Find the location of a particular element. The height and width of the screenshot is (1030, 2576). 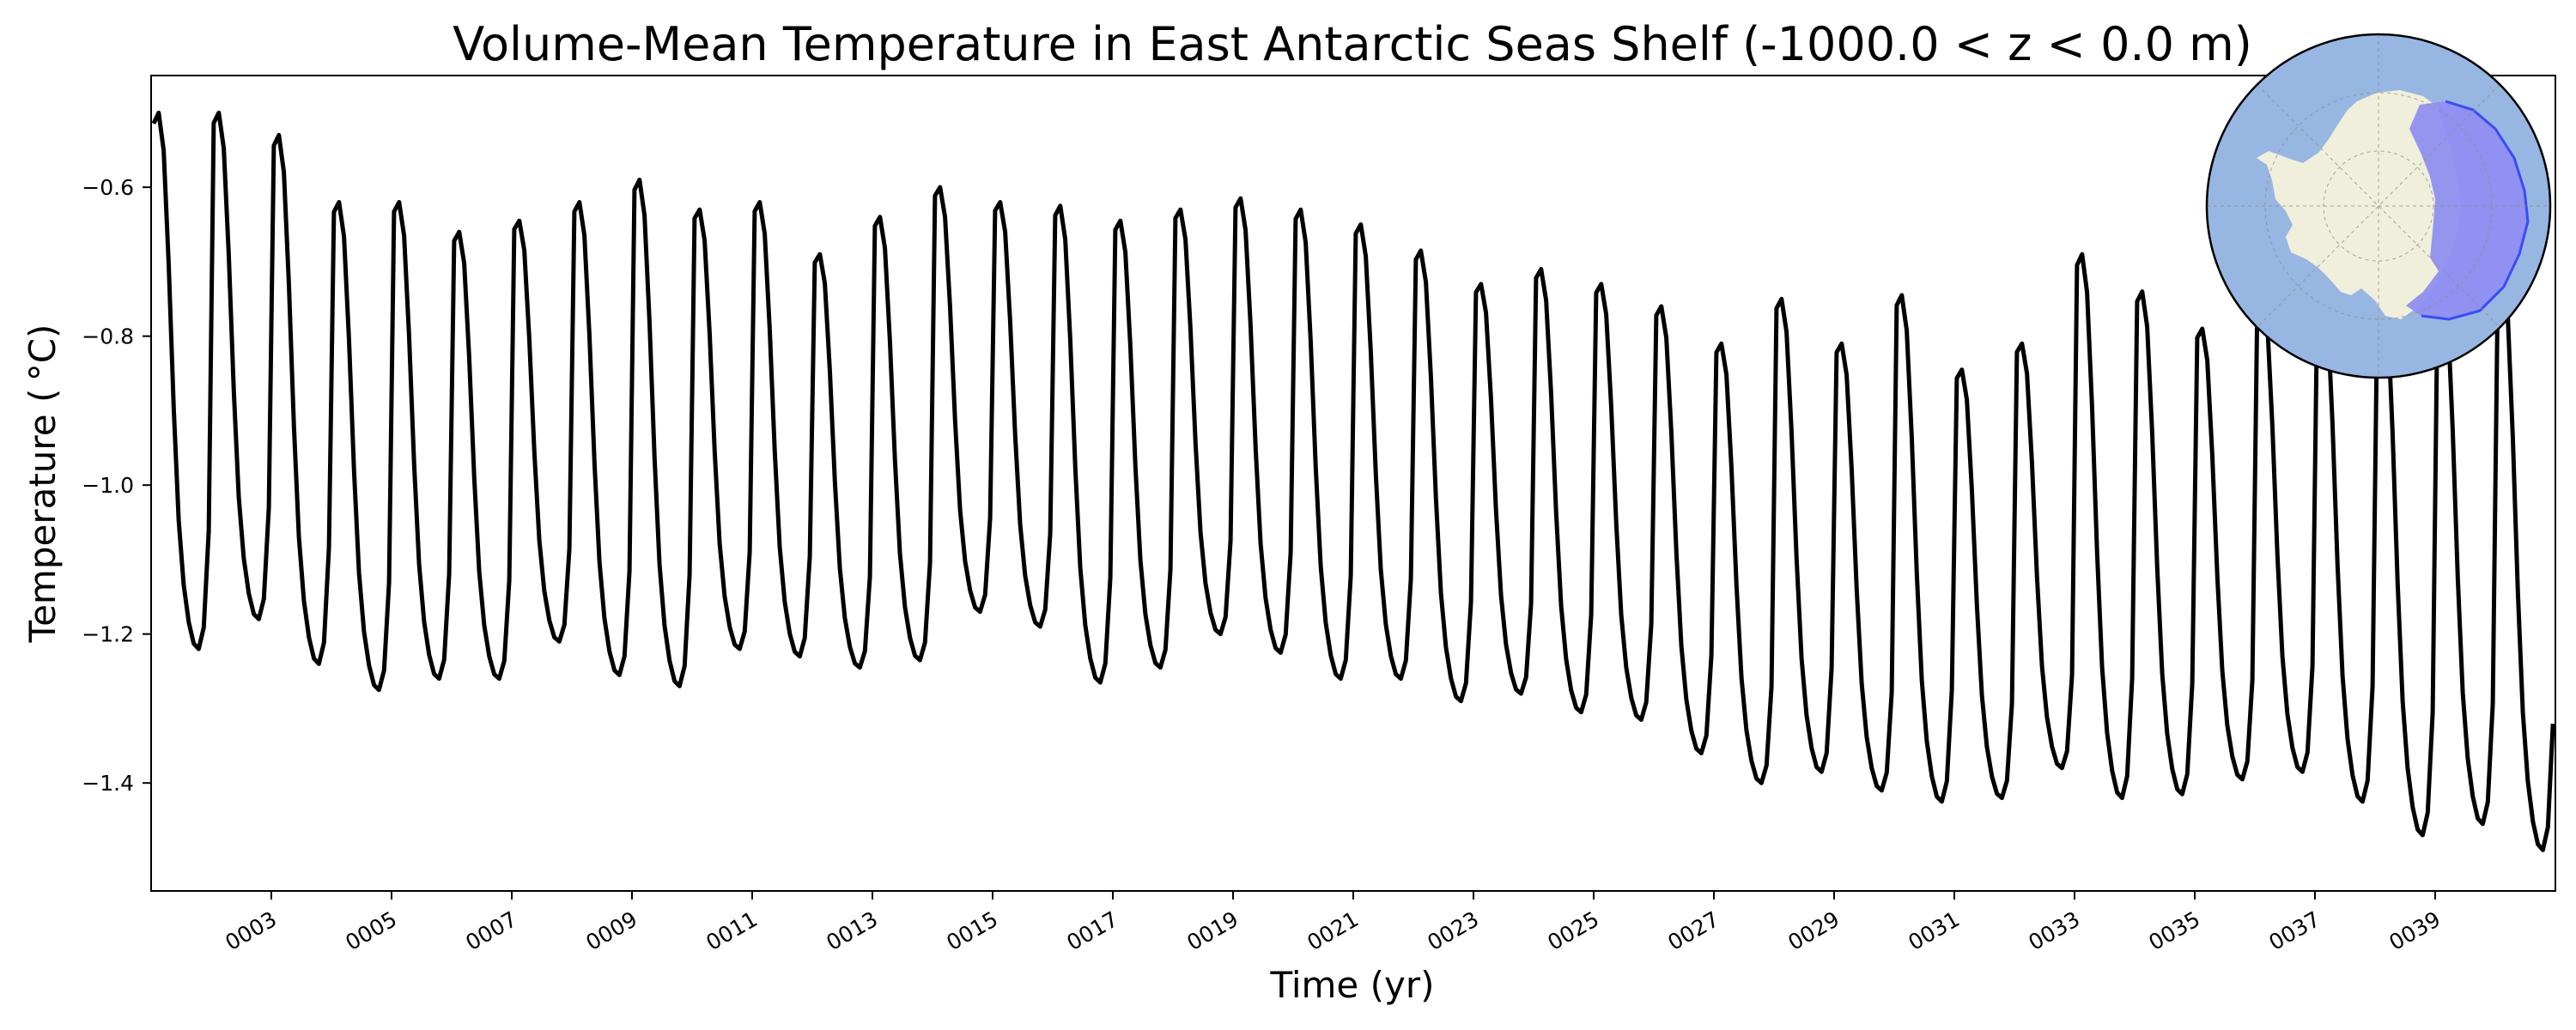

x-tick-label: 0035 is located at coordinates (2174, 930).